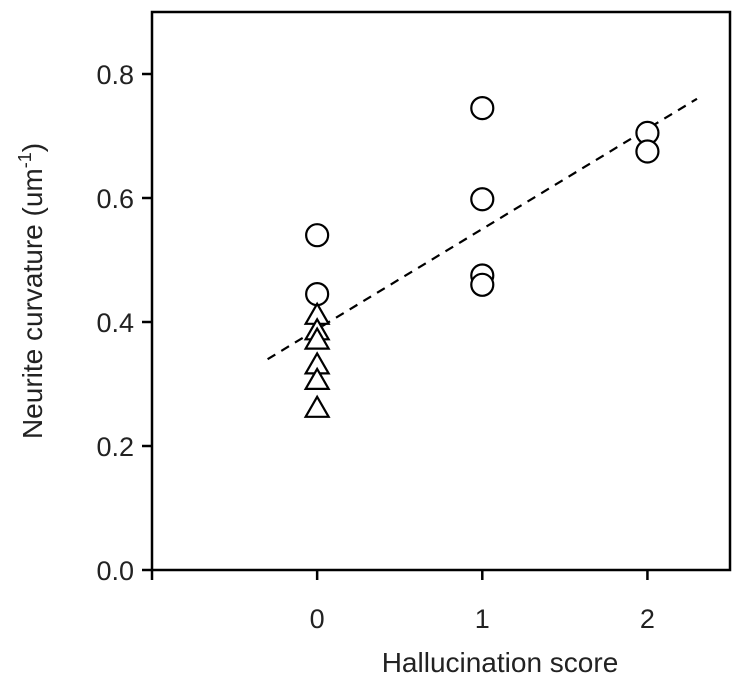 The width and height of the screenshot is (740, 690). Describe the element at coordinates (32, 303) in the screenshot. I see `y-axis-title-main: Neurite curvature (um` at that location.